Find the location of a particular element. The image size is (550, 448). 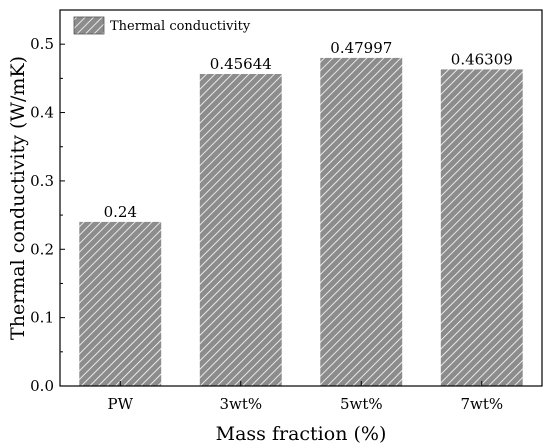

bar-PW is located at coordinates (120, 303).